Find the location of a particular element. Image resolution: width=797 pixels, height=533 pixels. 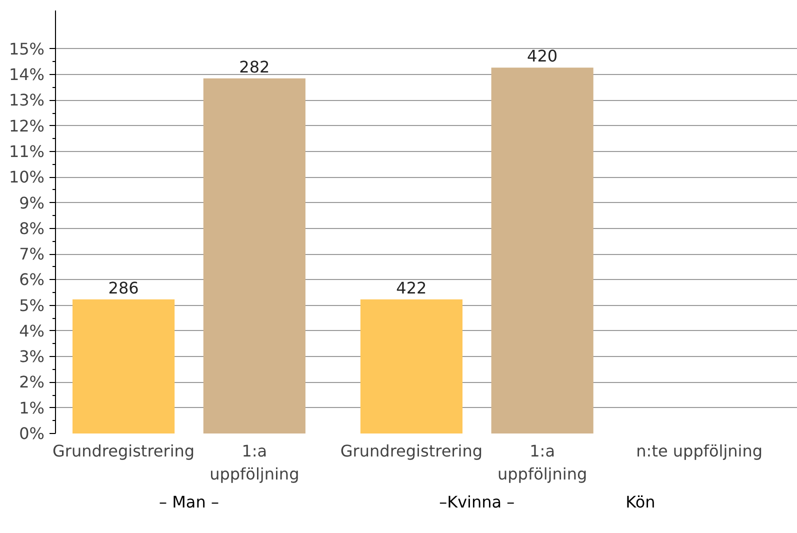

annotation: 286 is located at coordinates (123, 288).